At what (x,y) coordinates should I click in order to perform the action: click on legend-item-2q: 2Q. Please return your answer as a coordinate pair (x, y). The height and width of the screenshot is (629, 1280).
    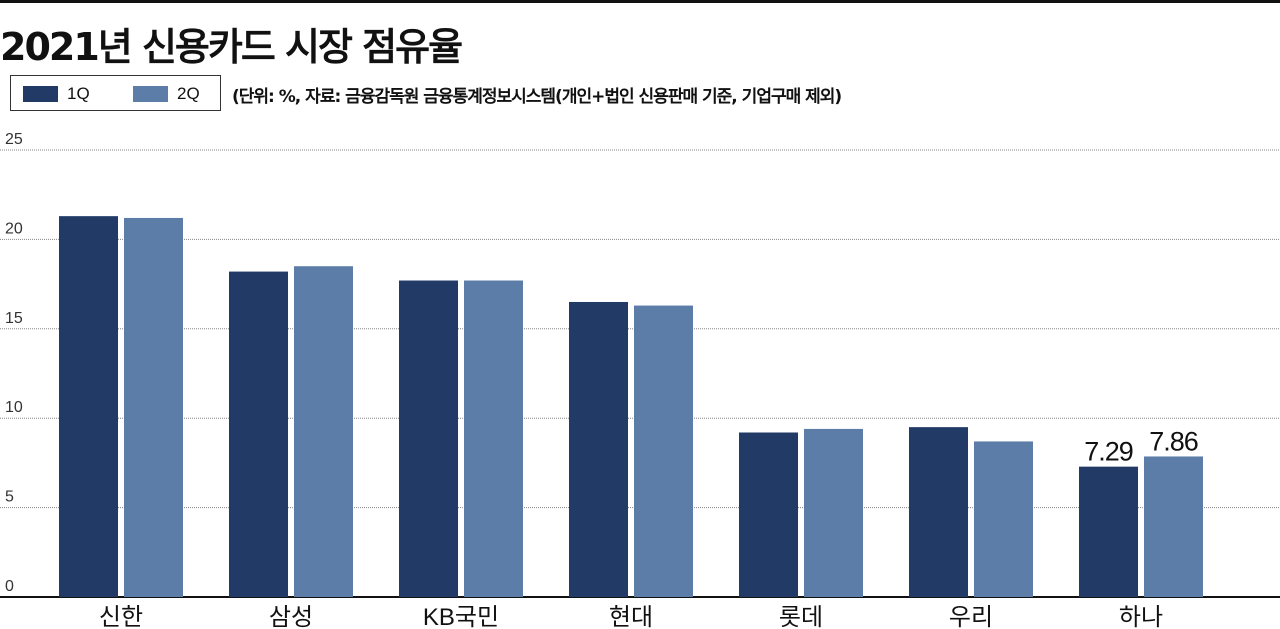
    Looking at the image, I should click on (166, 93).